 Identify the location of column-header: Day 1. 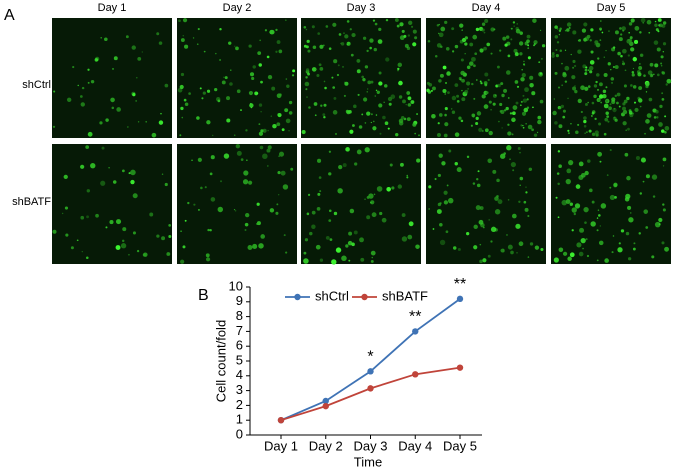
(112, 8).